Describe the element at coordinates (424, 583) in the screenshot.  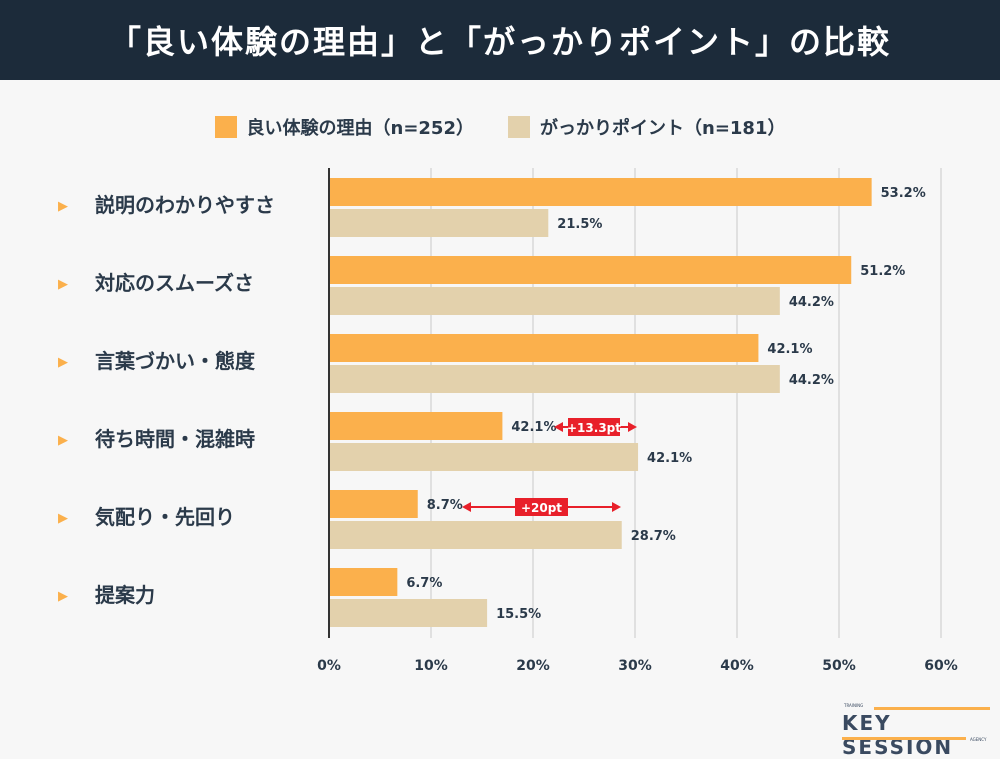
I see `data-label: 6.7%` at that location.